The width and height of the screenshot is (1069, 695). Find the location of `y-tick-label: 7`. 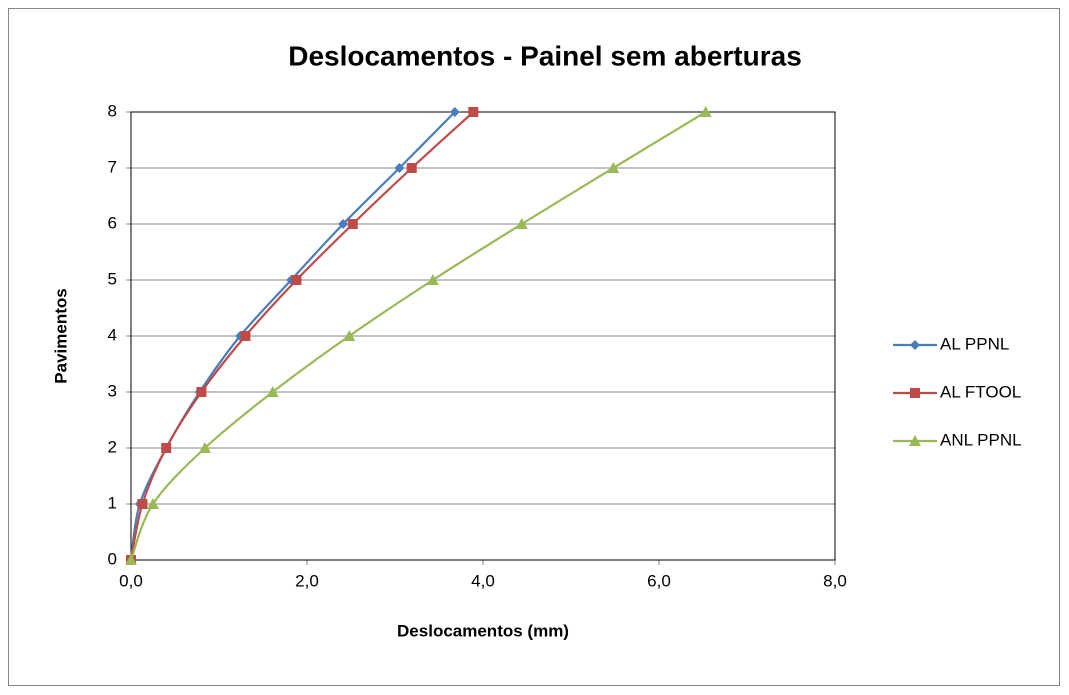

y-tick-label: 7 is located at coordinates (112, 166).